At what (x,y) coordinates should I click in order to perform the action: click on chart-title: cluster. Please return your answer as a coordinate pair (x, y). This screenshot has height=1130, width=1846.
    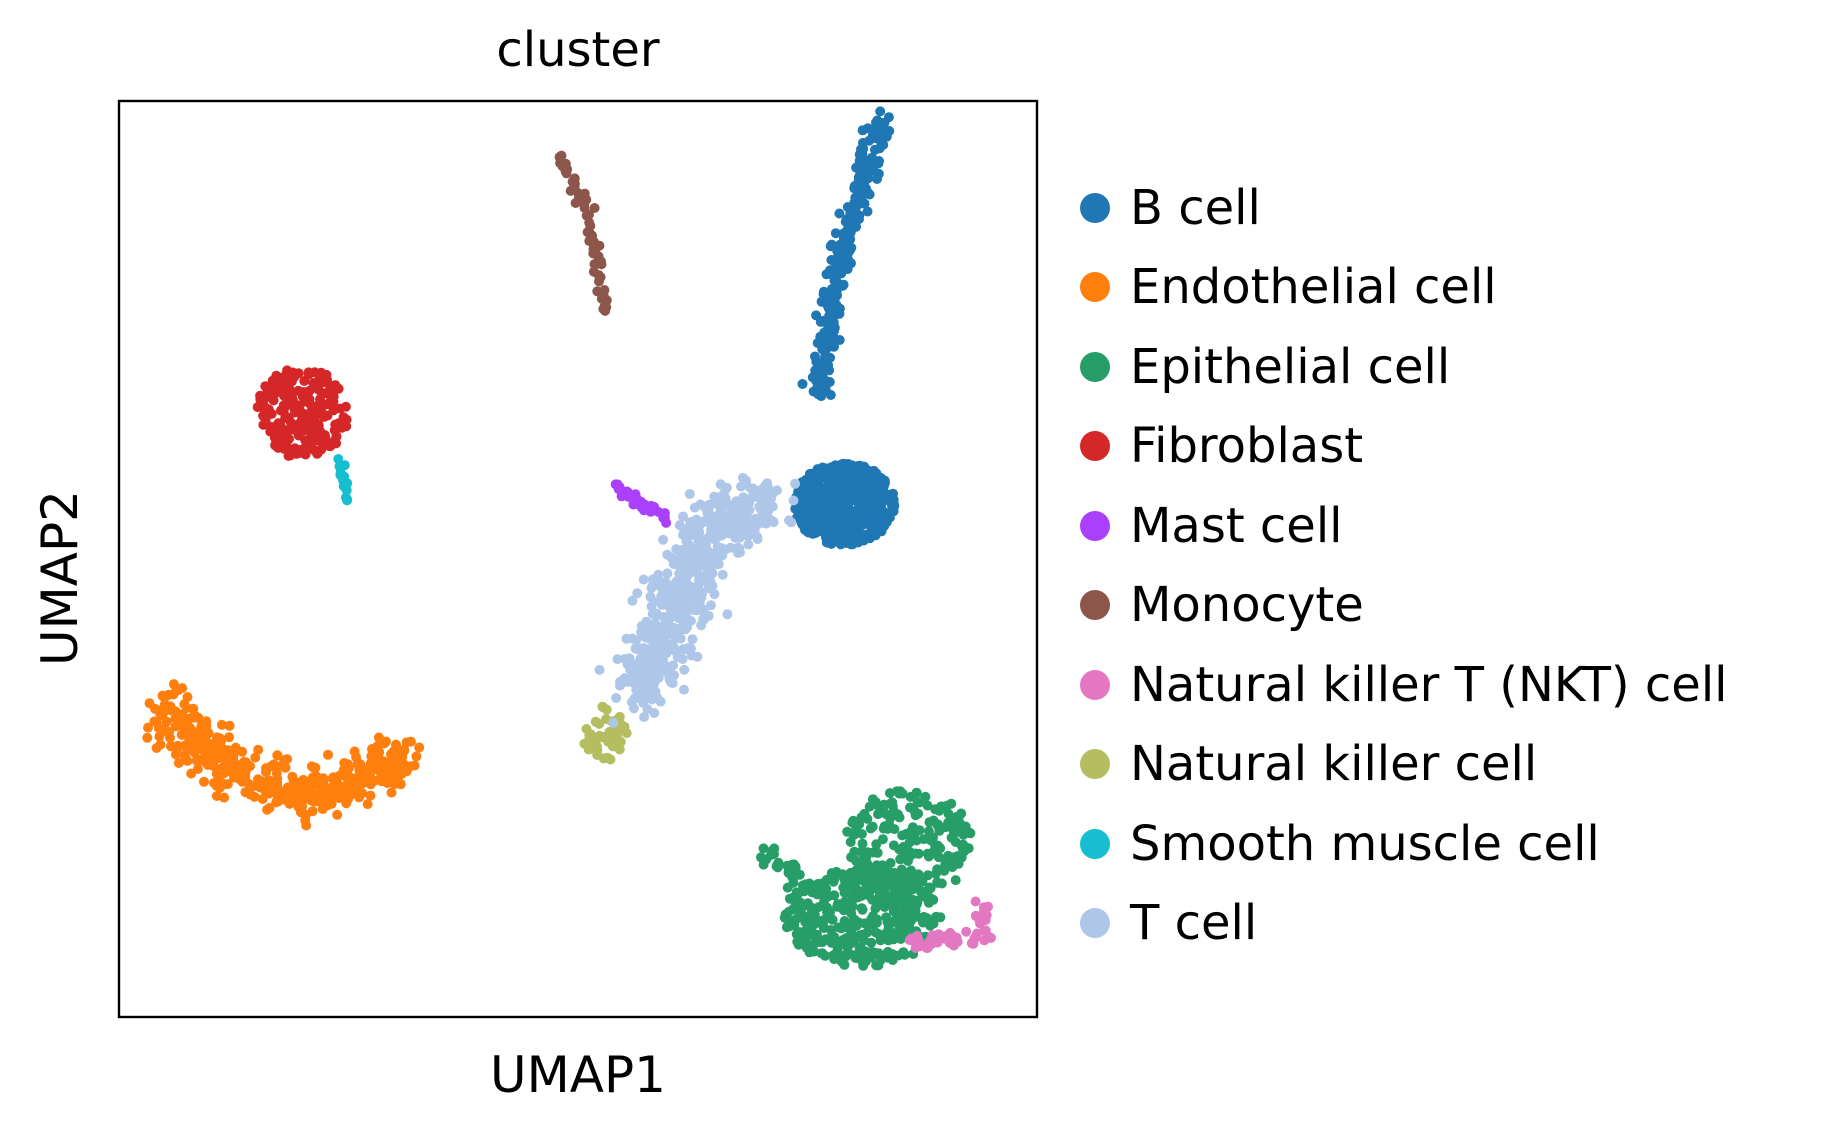
    Looking at the image, I should click on (578, 50).